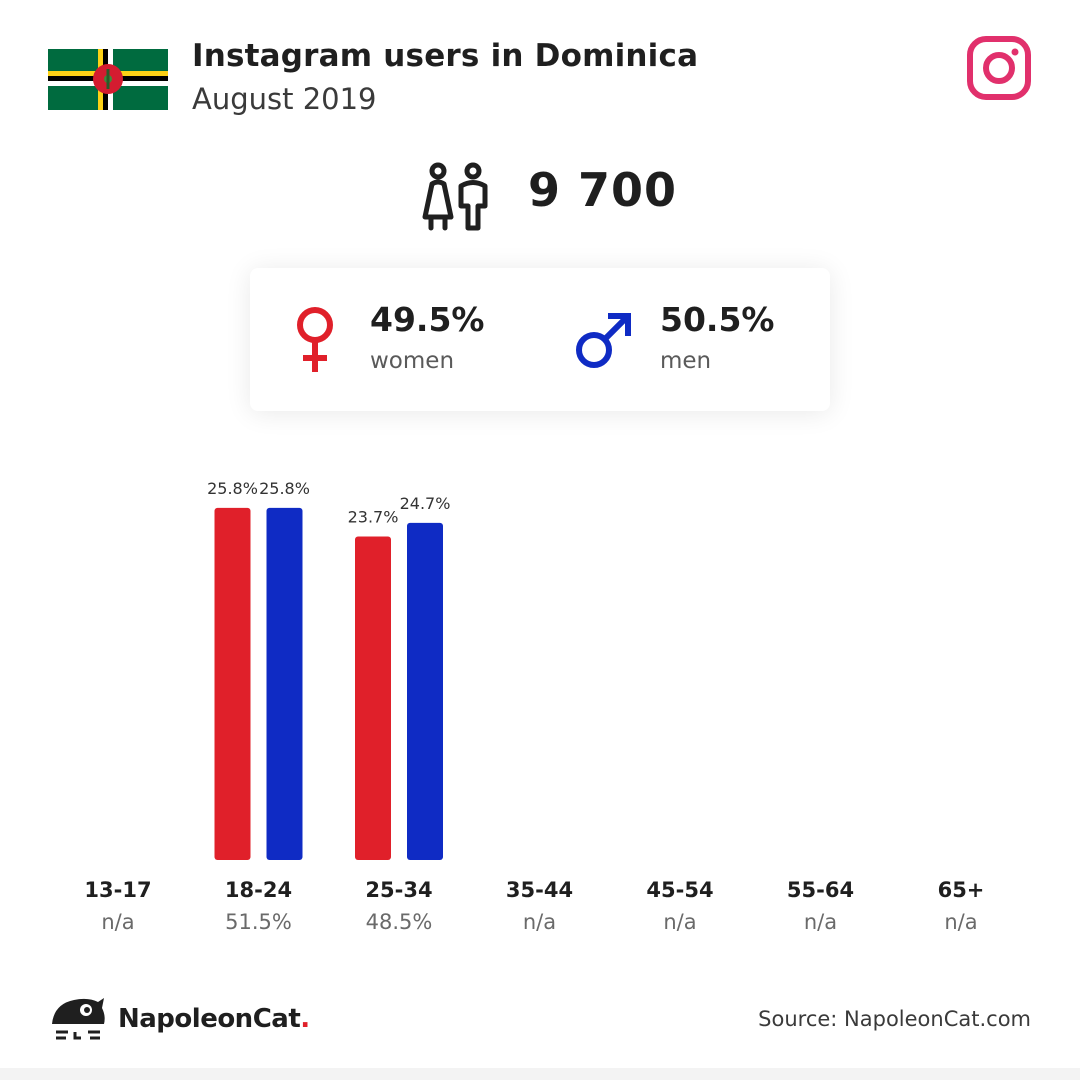 The image size is (1080, 1080). I want to click on male-icon, so click(603, 340).